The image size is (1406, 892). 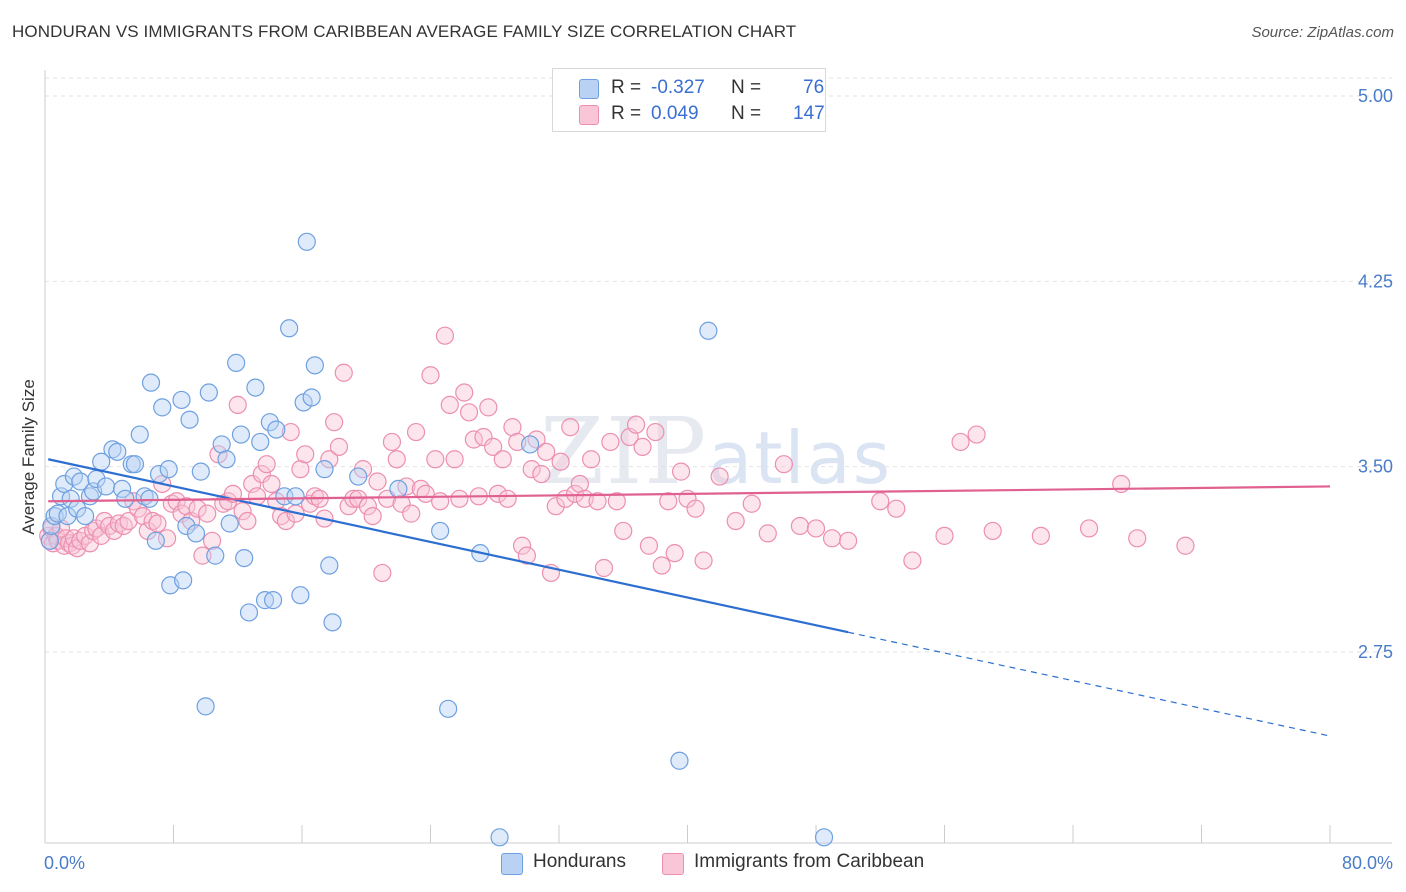 What do you see at coordinates (689, 100) in the screenshot?
I see `correlation-legend: R = -0.327 N = 76 R = 0.049 N = 147` at bounding box center [689, 100].